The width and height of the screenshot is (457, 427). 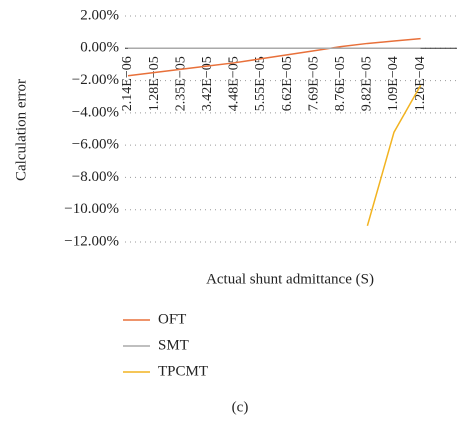 What do you see at coordinates (154, 83) in the screenshot?
I see `x-tick-label: 1.28E−05` at bounding box center [154, 83].